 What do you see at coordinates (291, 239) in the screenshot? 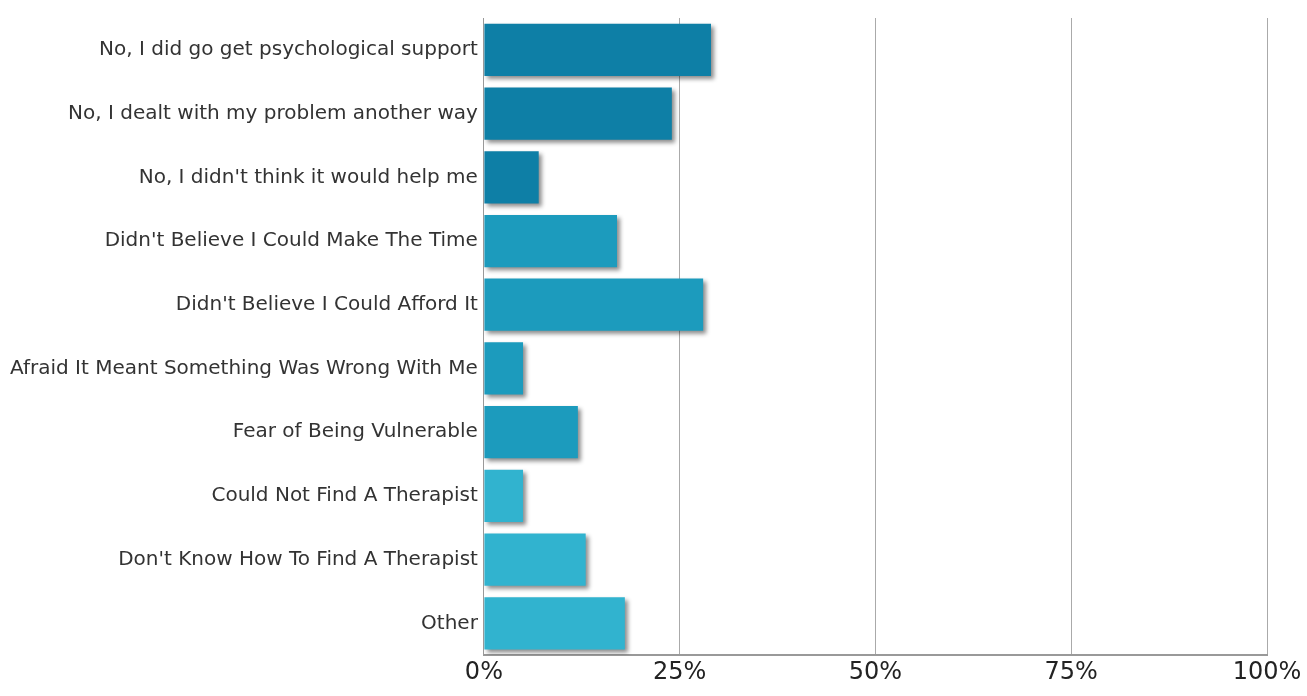
I see `y-tick-label: Didn't Believe I Could Make The Time` at bounding box center [291, 239].